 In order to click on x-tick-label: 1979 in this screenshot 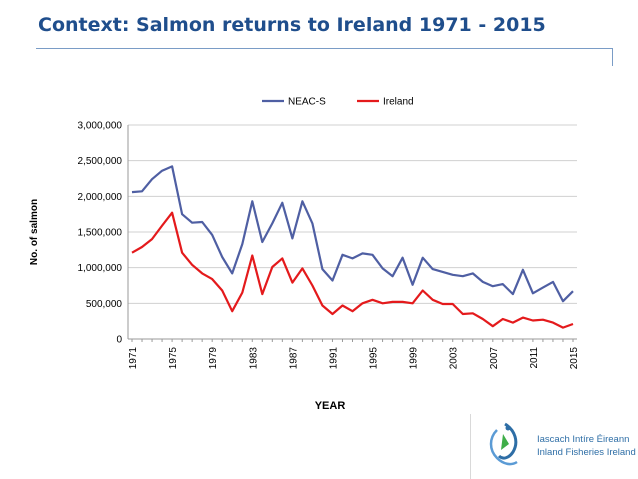, I will do `click(213, 358)`.